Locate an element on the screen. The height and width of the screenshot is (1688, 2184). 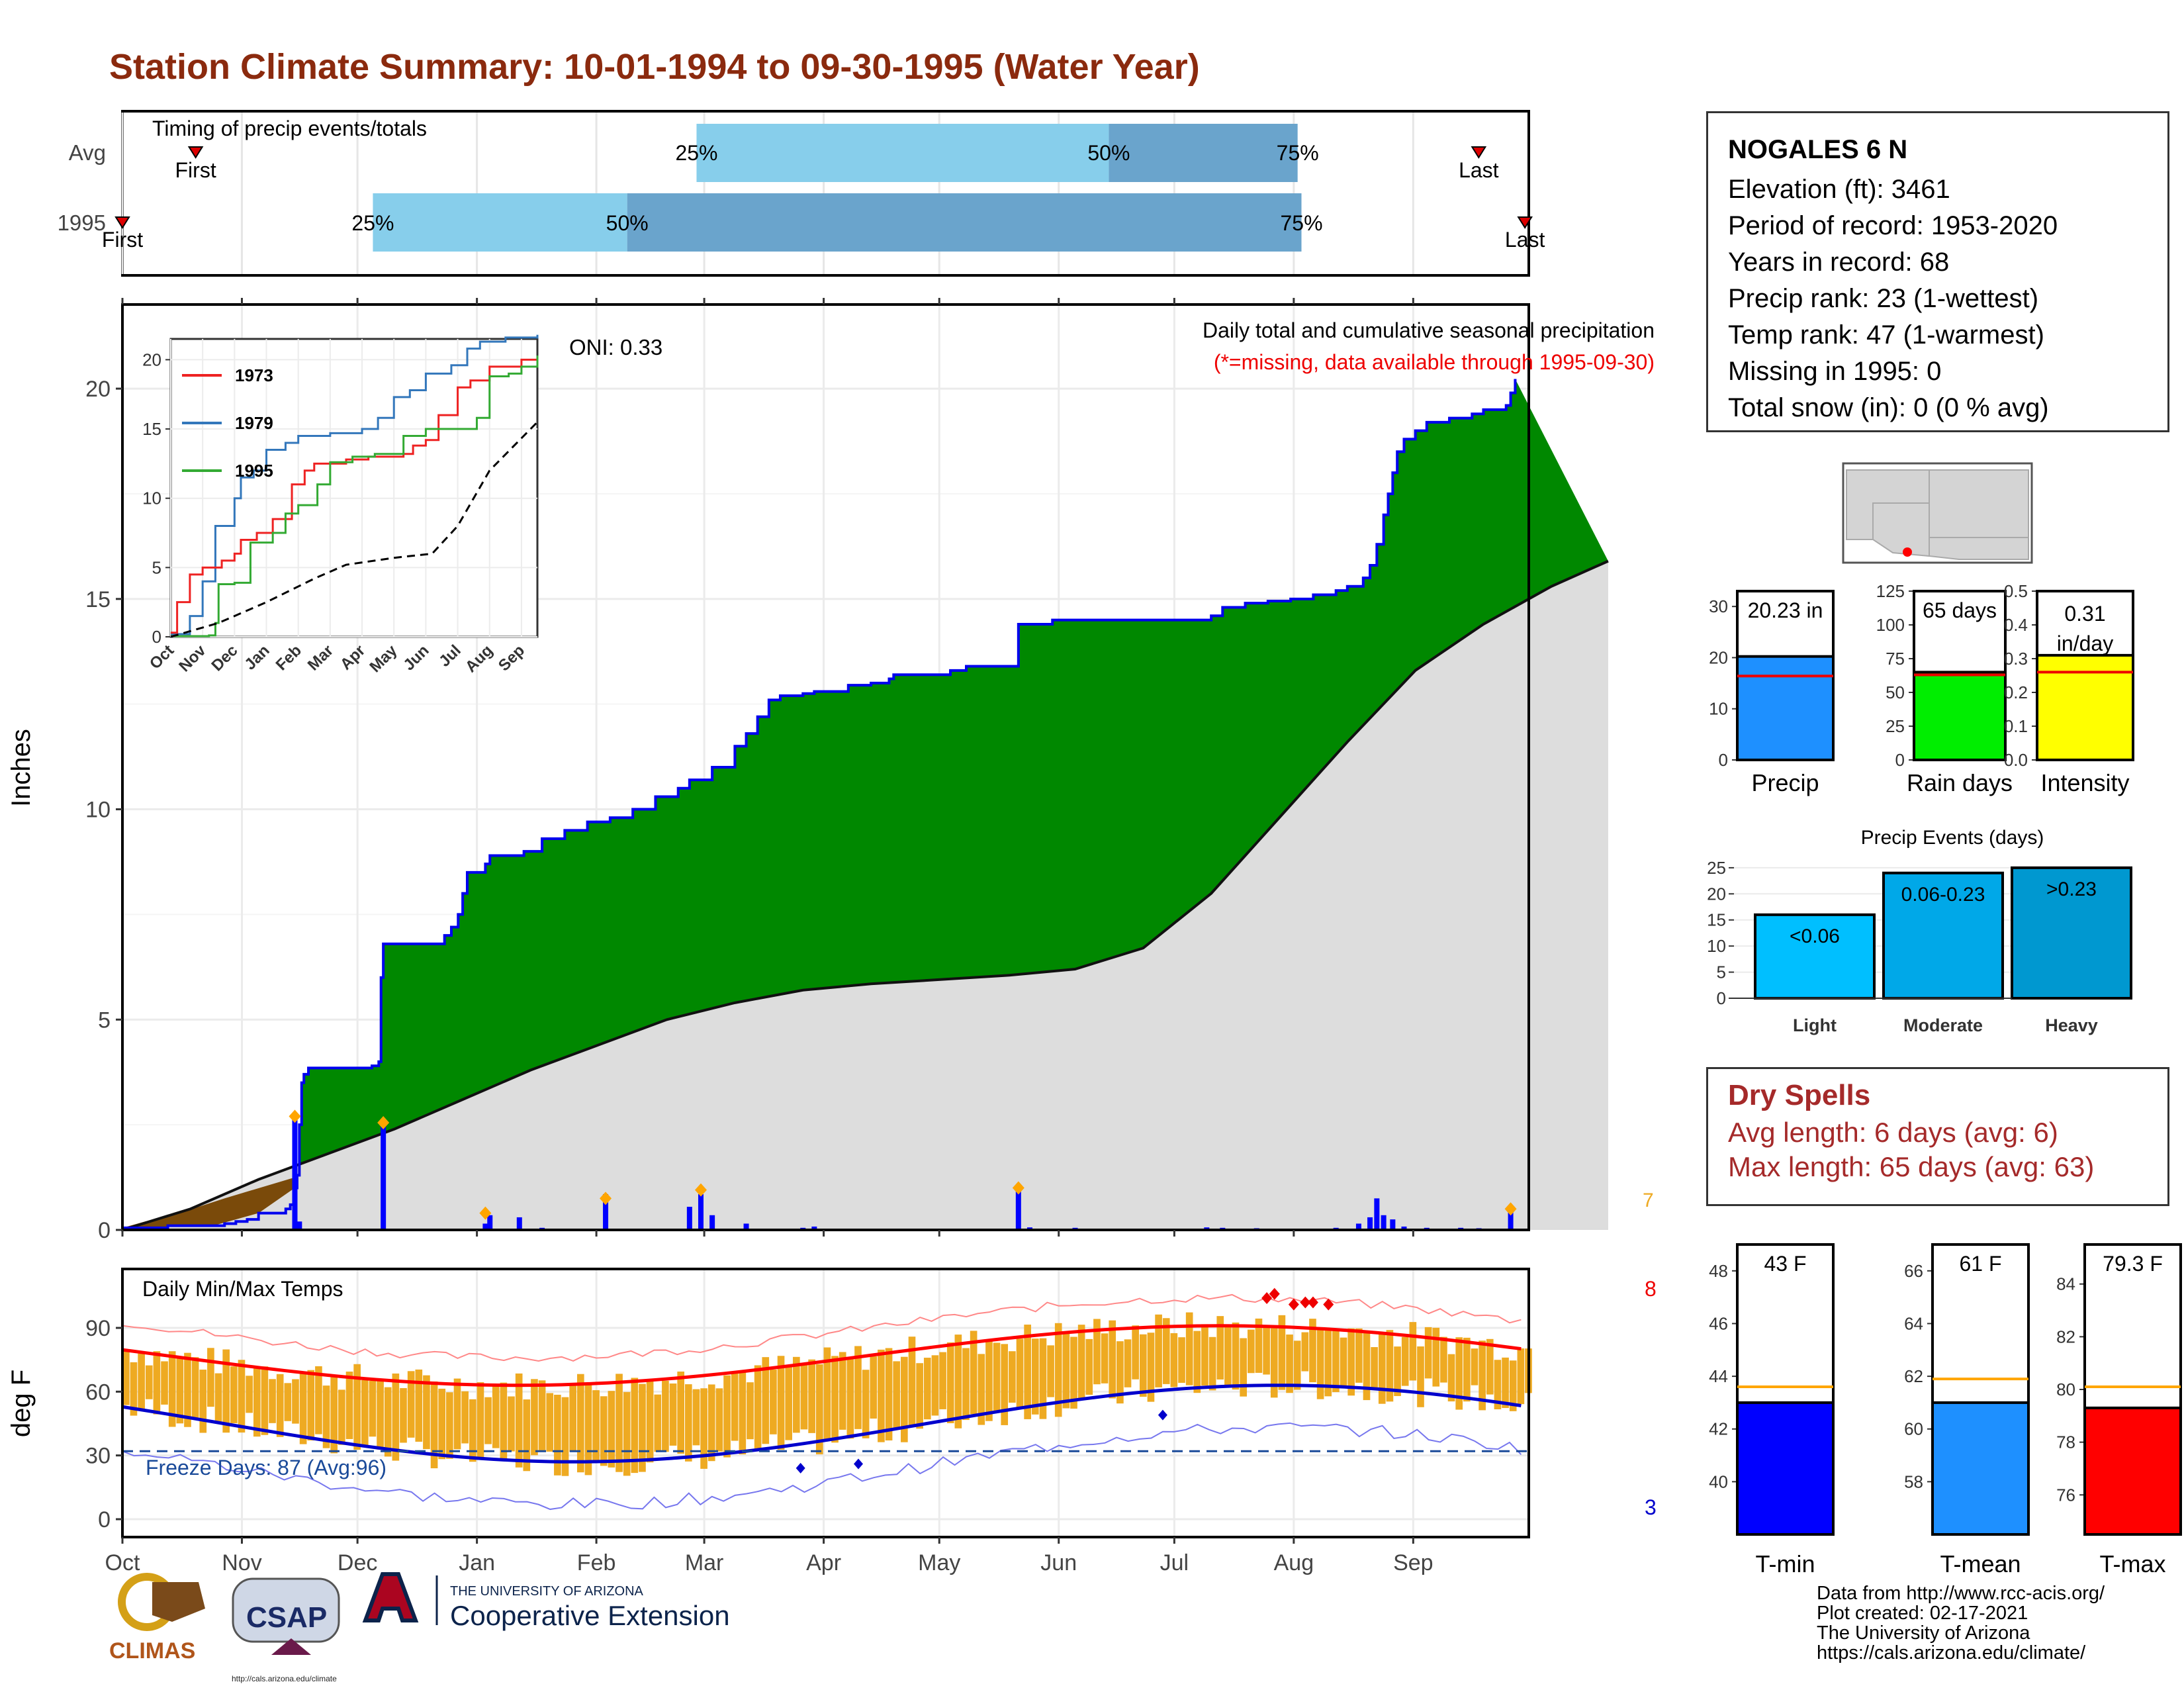
events-bar-label: 0.06-0.23 is located at coordinates (1943, 895).